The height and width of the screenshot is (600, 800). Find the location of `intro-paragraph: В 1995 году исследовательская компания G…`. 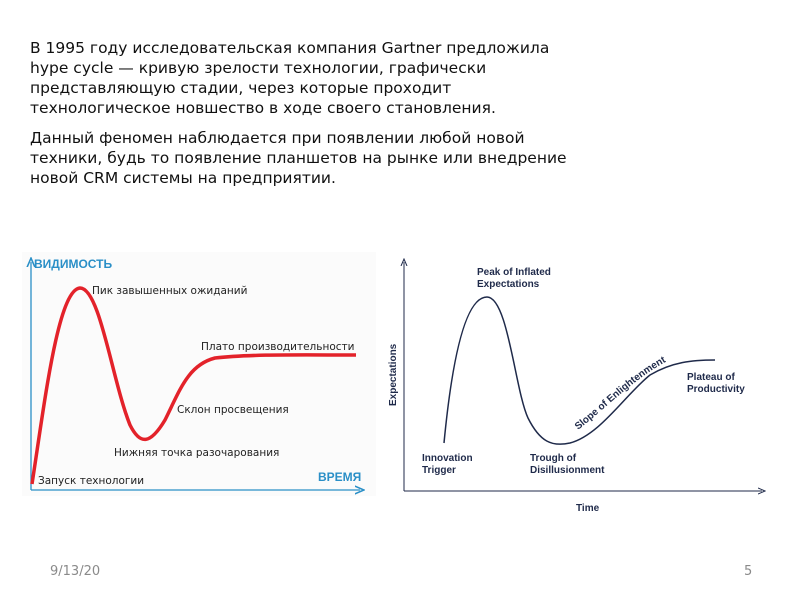

intro-paragraph: В 1995 году исследовательская компания G… is located at coordinates (290, 78).